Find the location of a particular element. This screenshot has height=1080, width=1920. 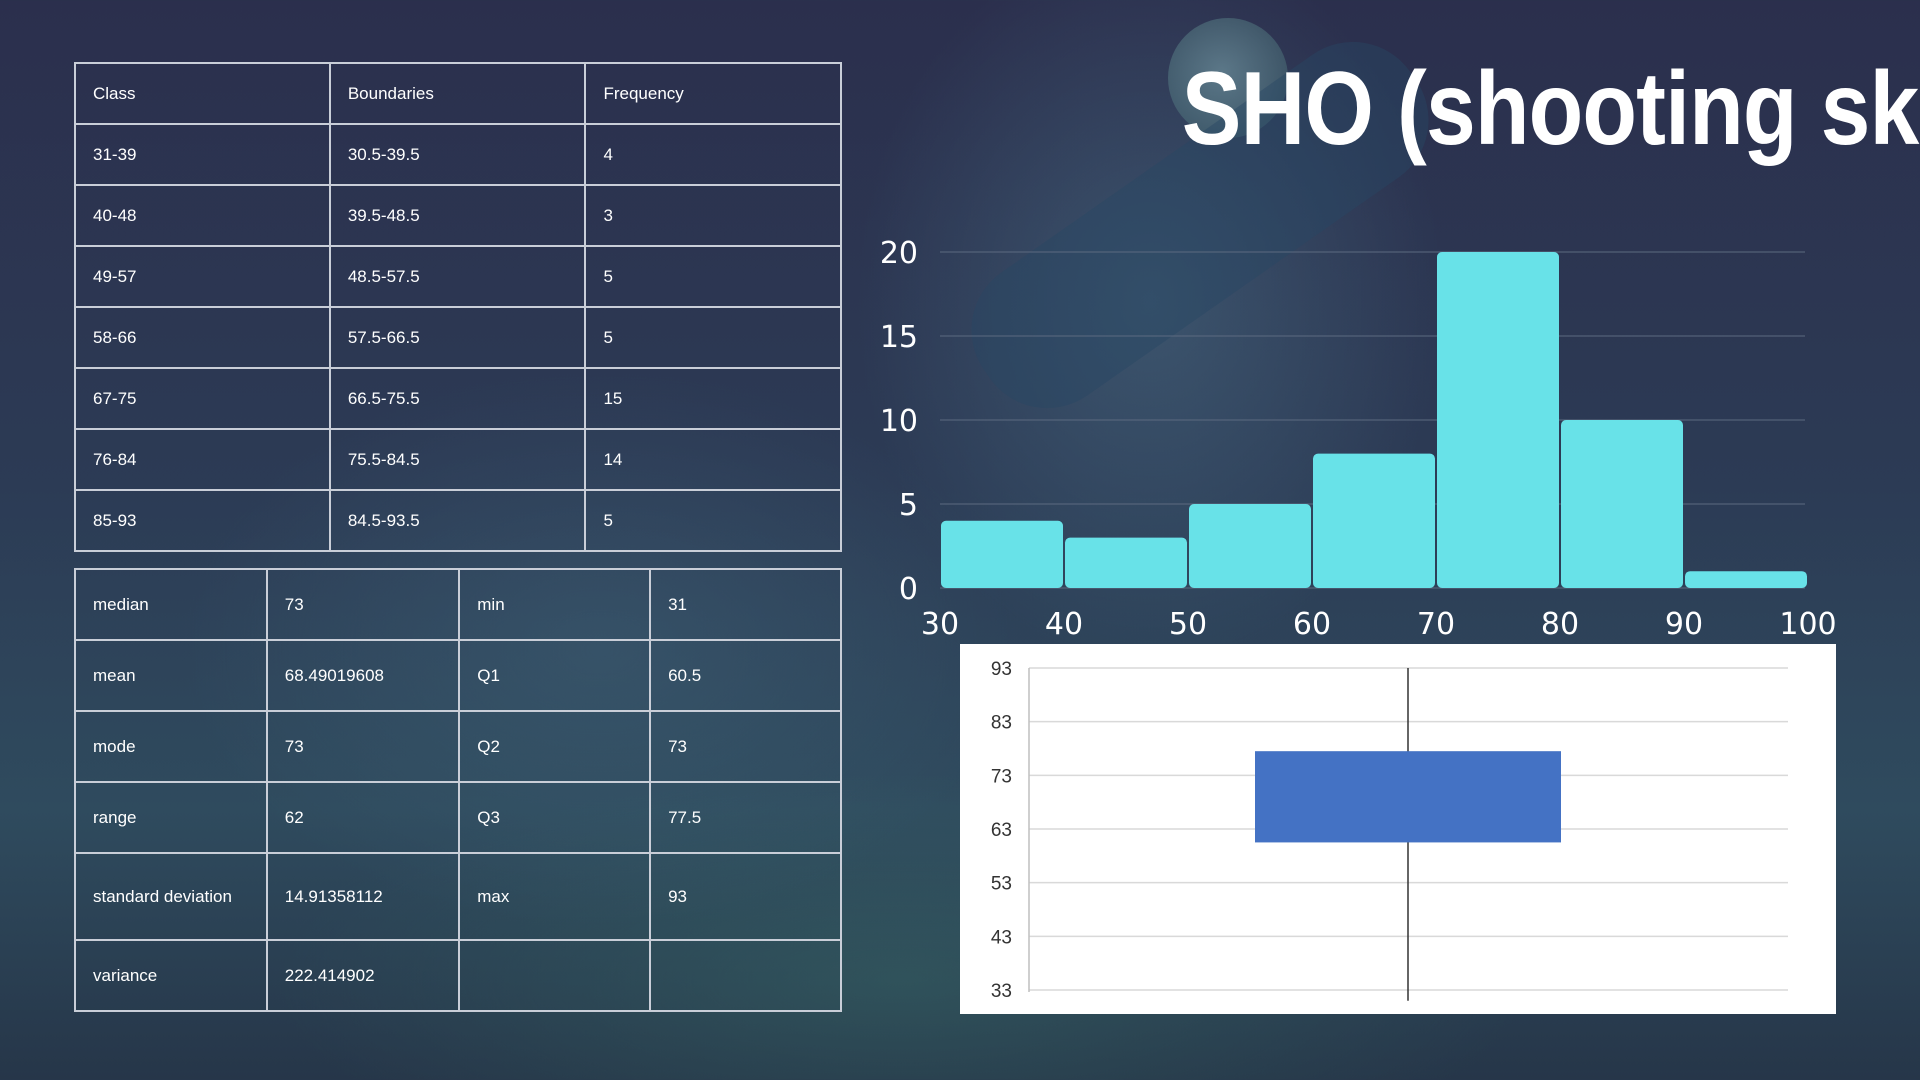

stats-row: variance 222.414902 is located at coordinates (458, 975).